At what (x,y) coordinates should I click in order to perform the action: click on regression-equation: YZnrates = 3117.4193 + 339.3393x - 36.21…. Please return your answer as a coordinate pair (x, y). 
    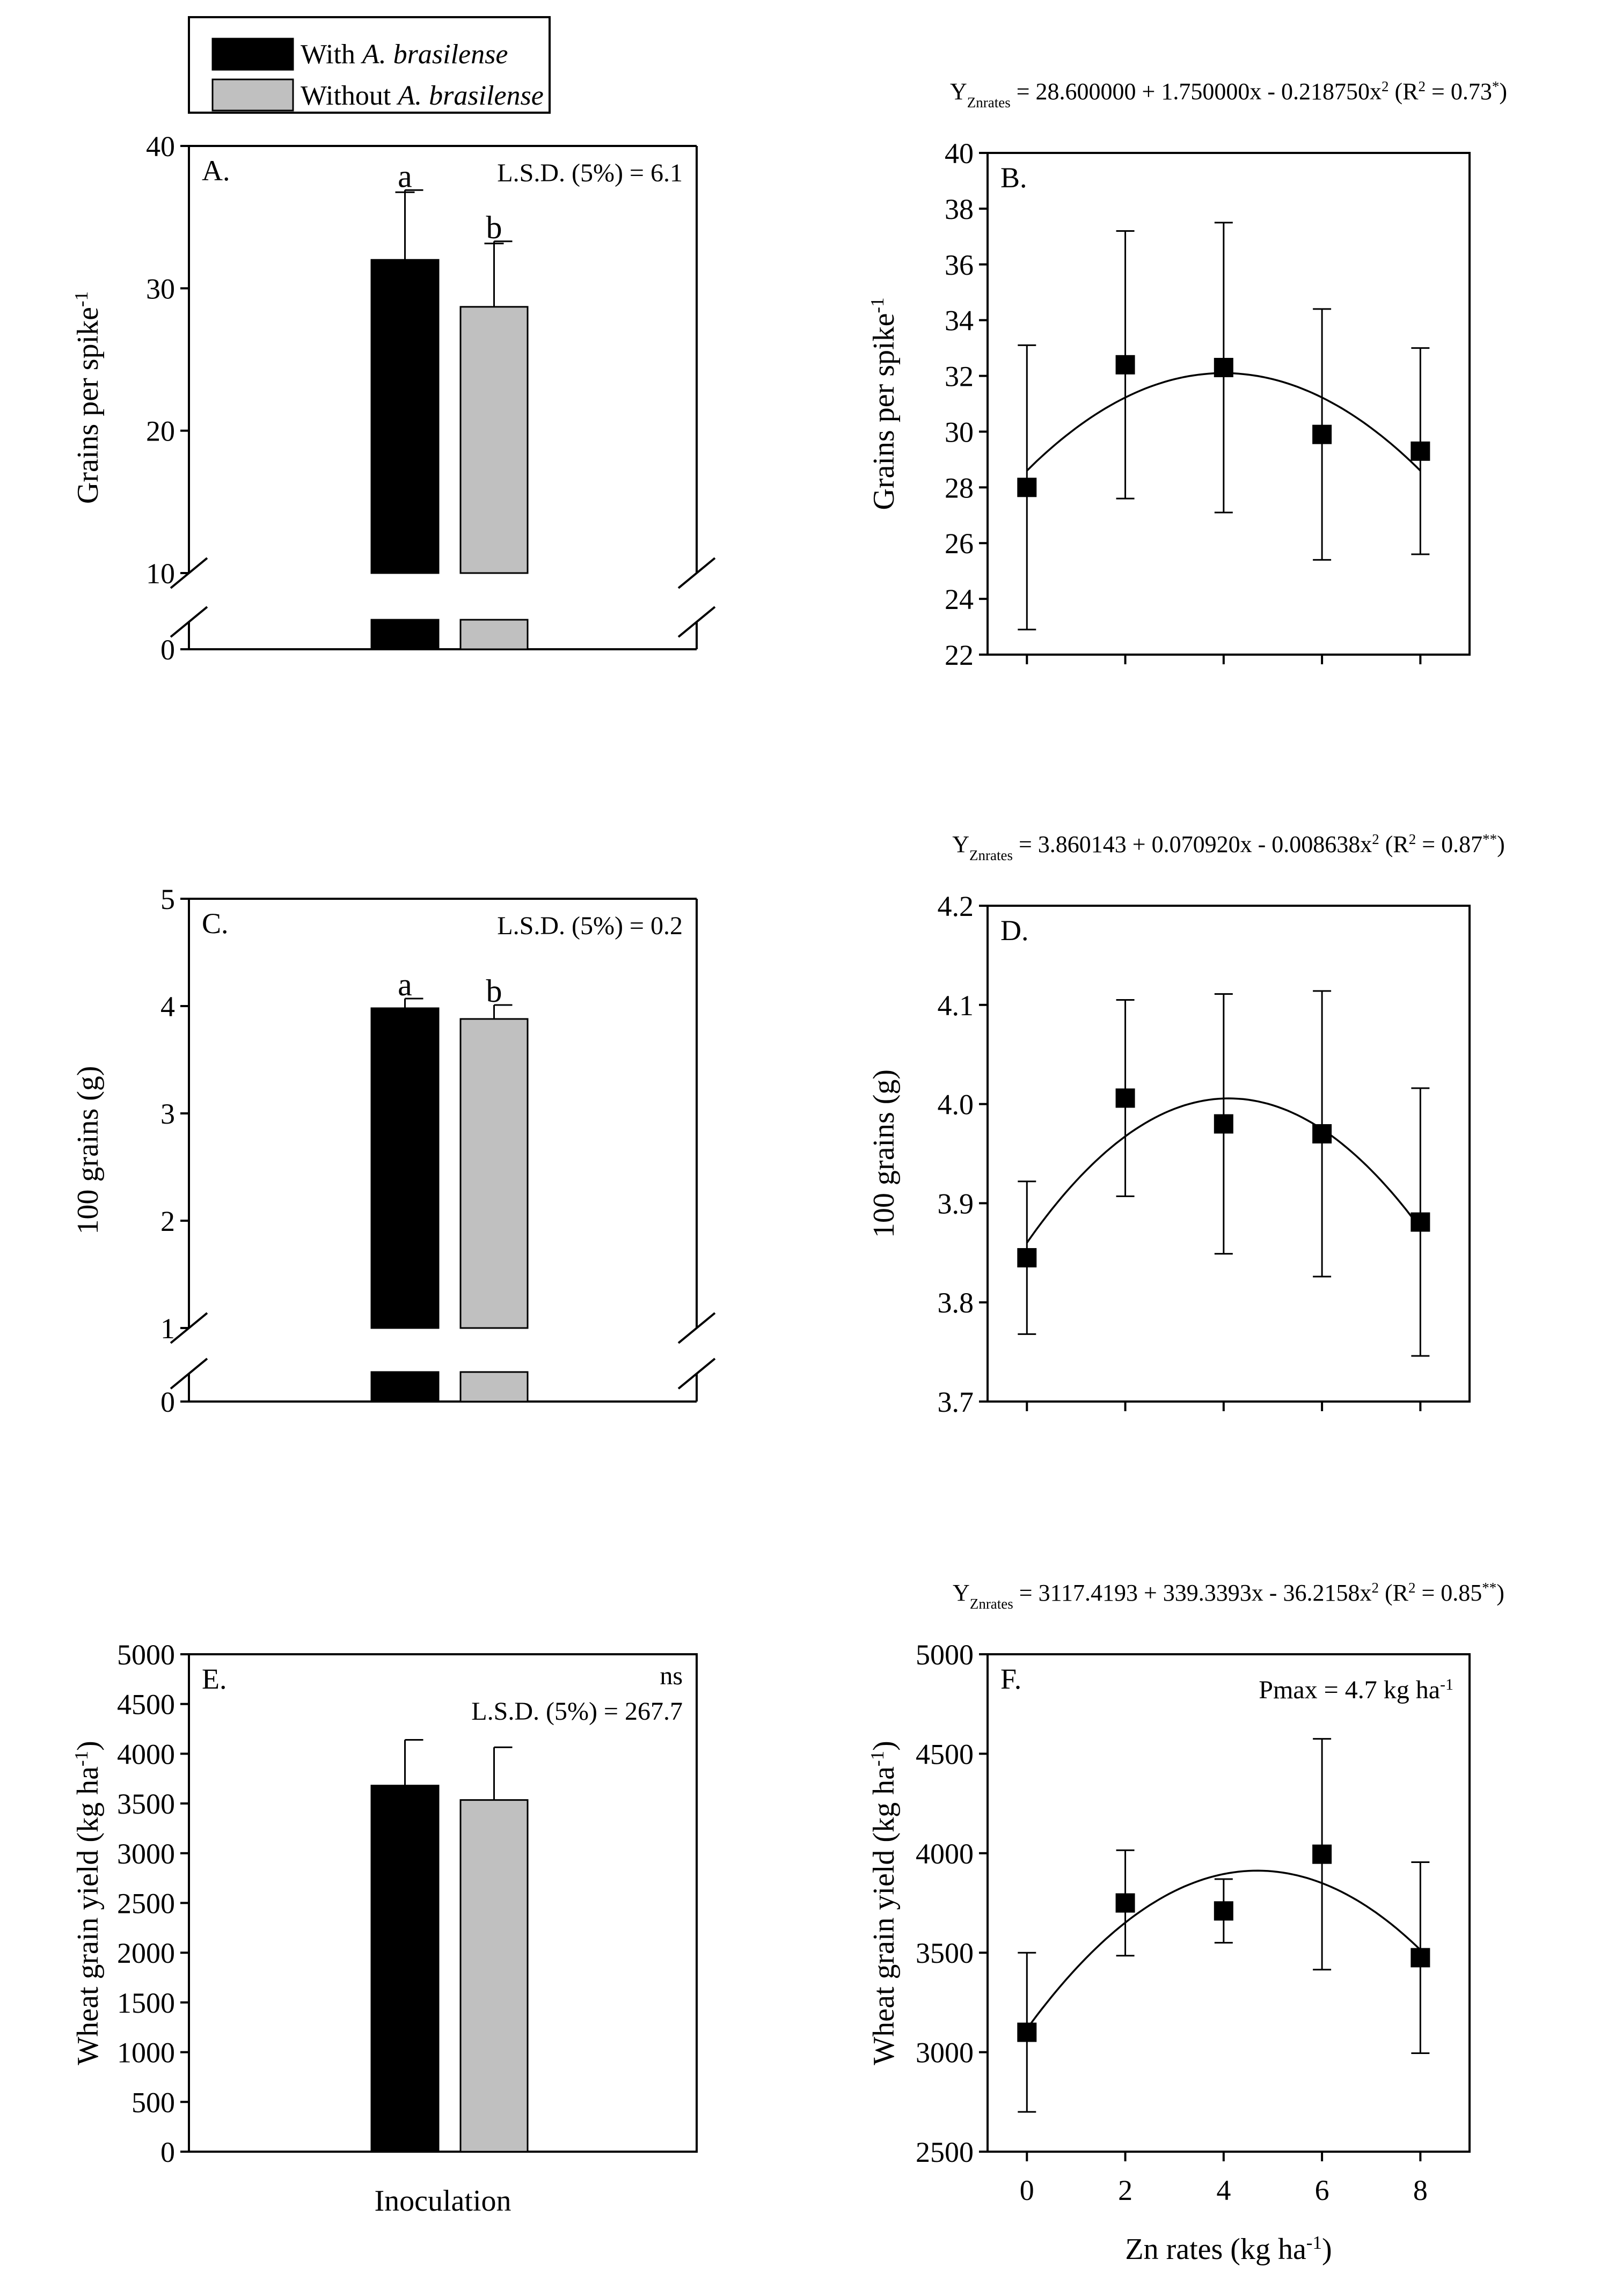
    Looking at the image, I should click on (1229, 1596).